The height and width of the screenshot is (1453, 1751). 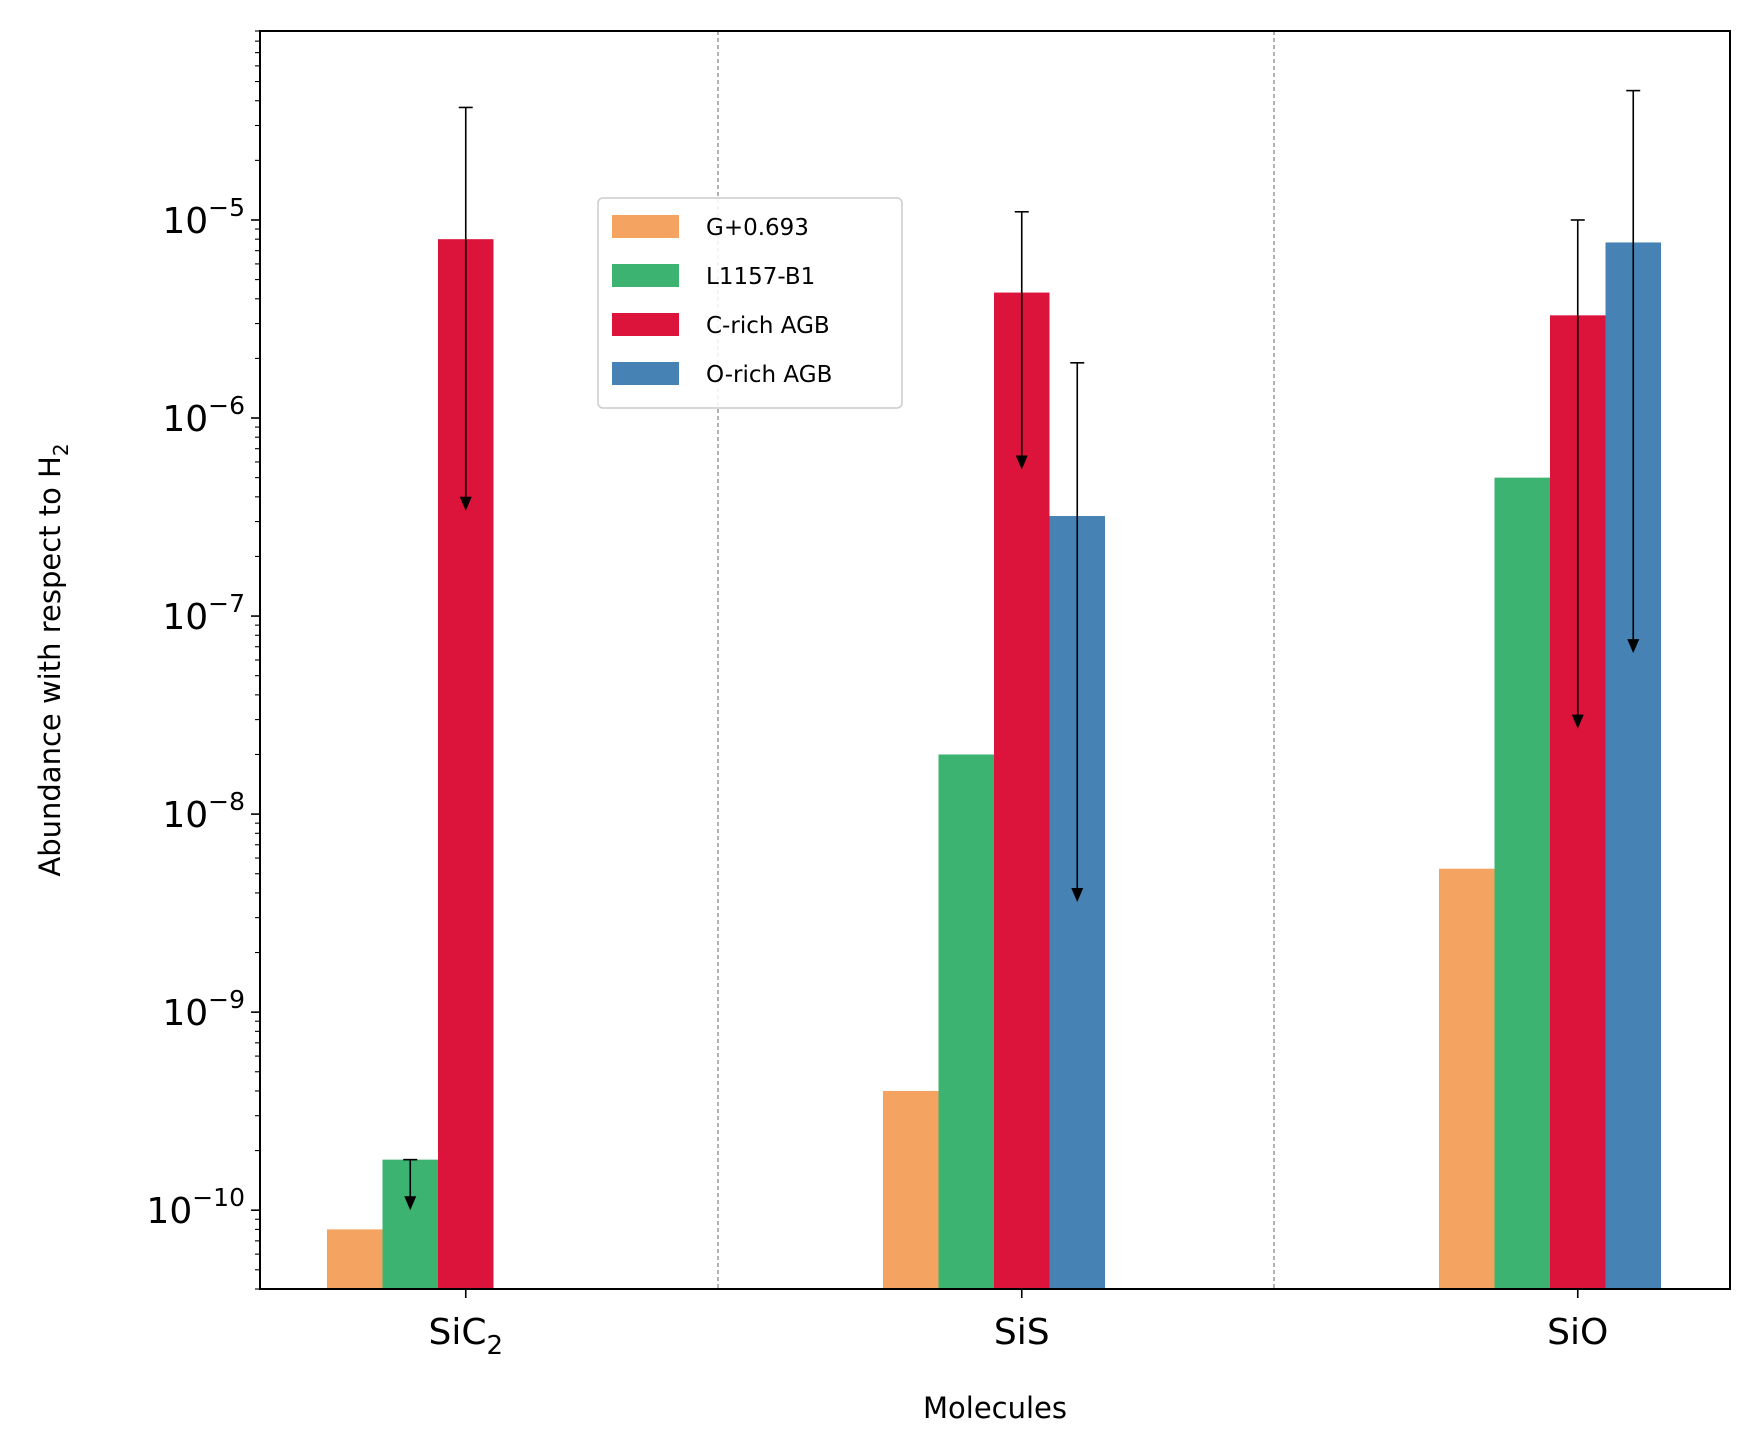 I want to click on legend: G+0.693 L1157-B1 C-rich AGB O-rich AGB, so click(x=750, y=303).